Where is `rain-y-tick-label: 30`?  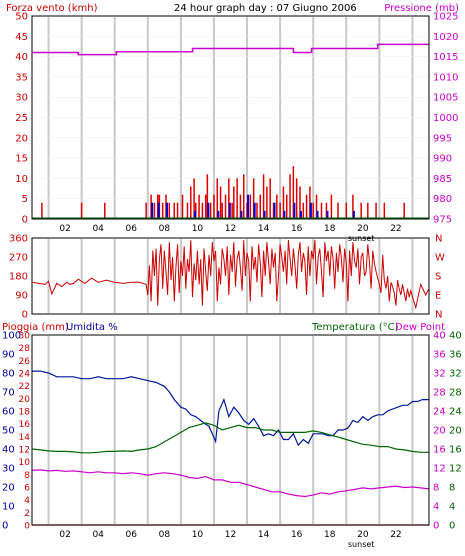 rain-y-tick-label: 30 is located at coordinates (25, 337).